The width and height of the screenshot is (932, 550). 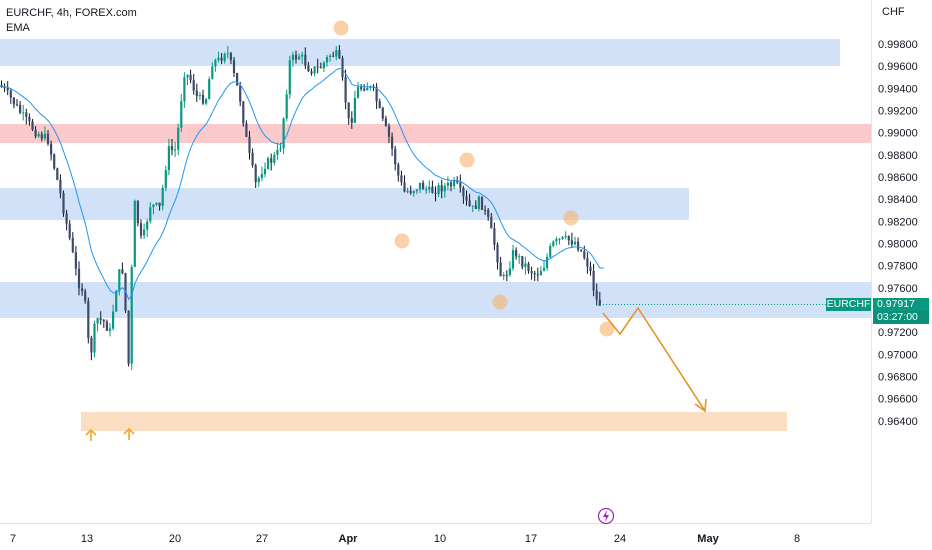 What do you see at coordinates (405, 539) in the screenshot?
I see `time-axis: 7 13 20 27 Apr 10 17 24 May 8` at bounding box center [405, 539].